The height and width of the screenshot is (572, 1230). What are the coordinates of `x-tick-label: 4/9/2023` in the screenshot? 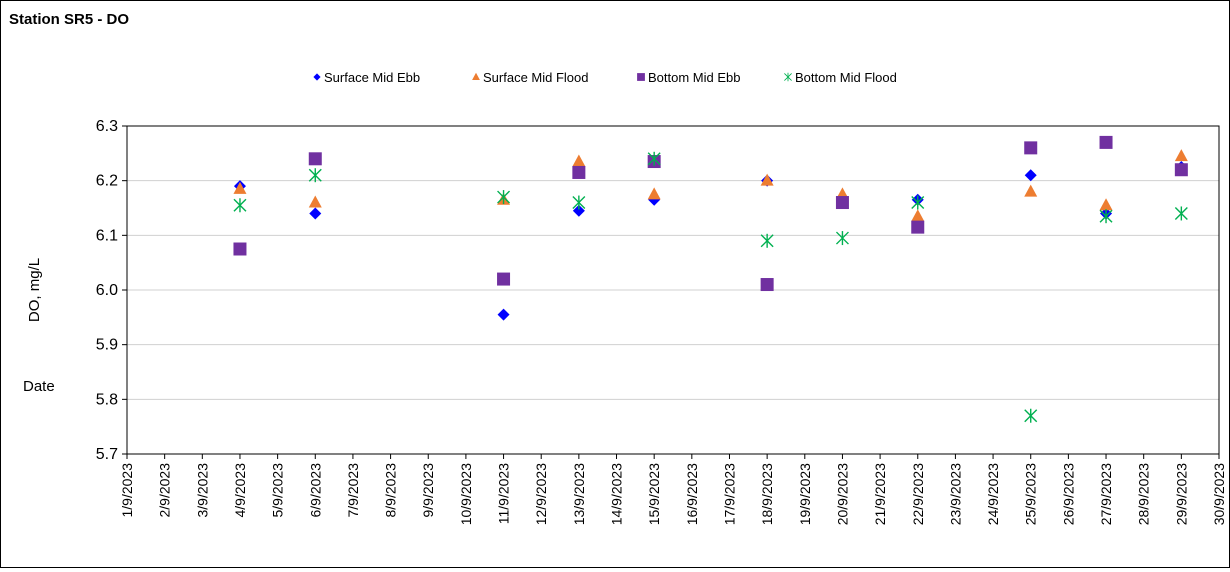 It's located at (240, 490).